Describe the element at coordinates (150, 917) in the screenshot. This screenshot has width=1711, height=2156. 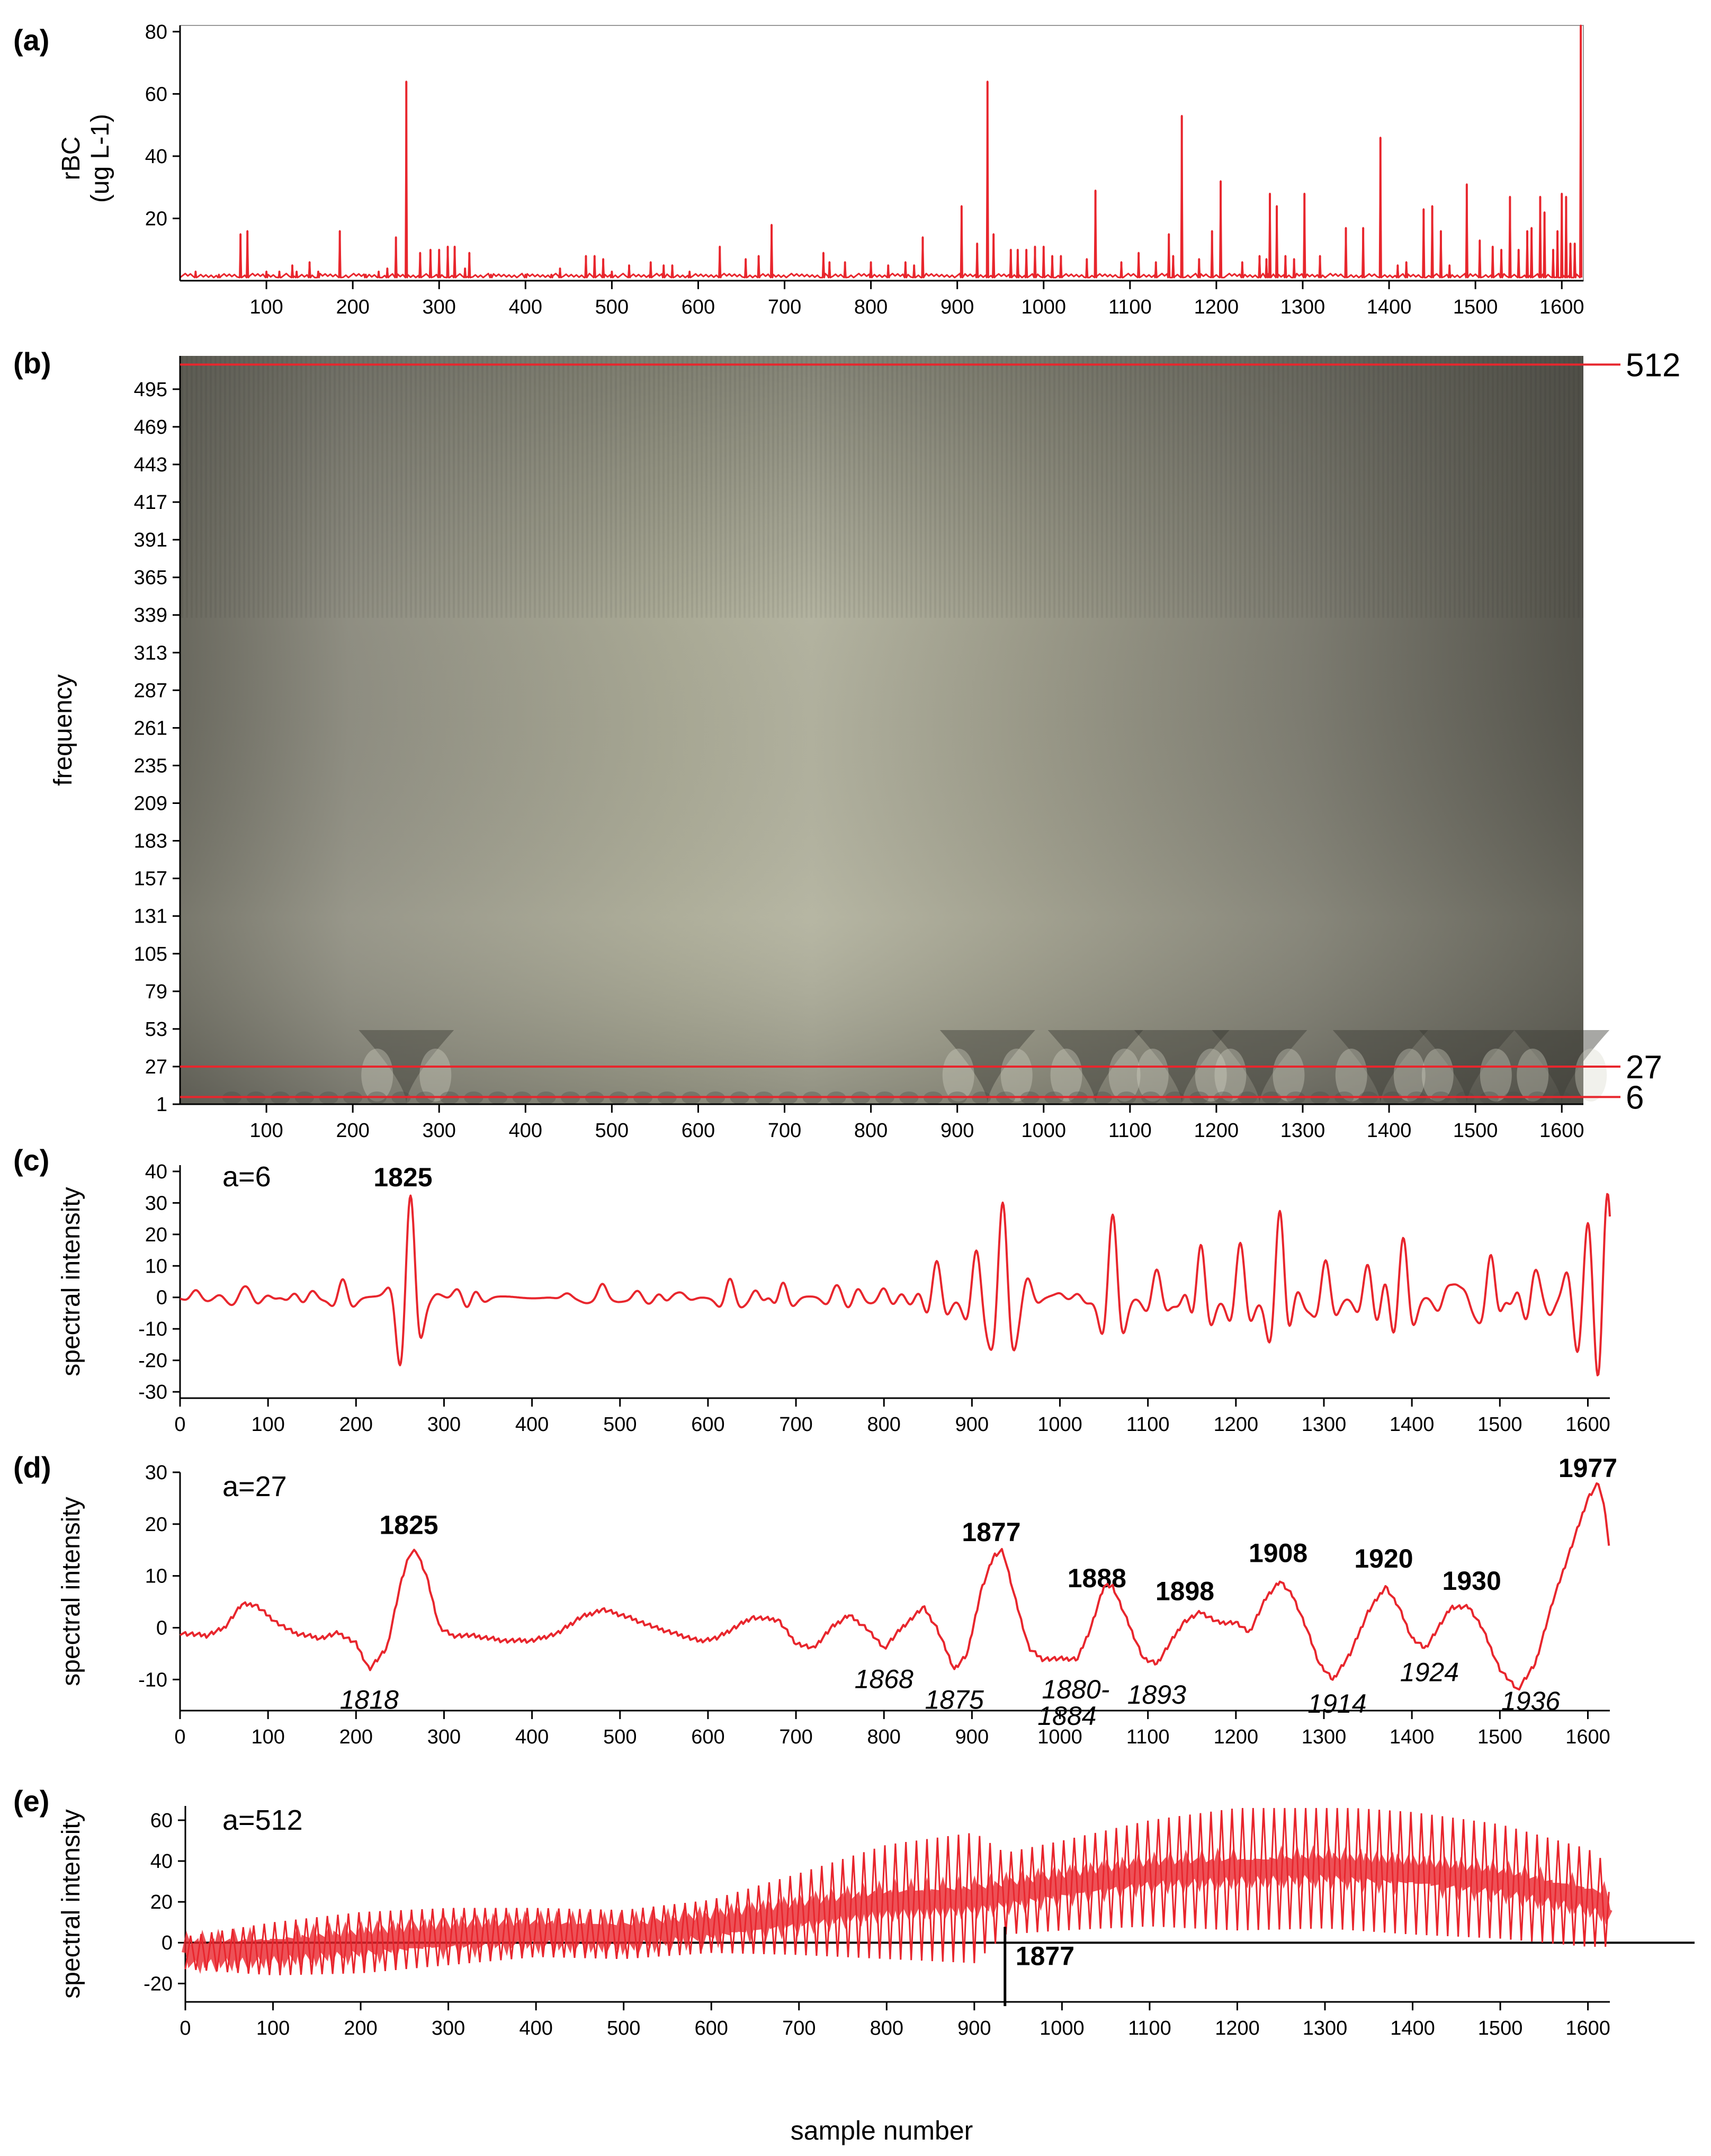
I see `y-tick-label: 131` at that location.